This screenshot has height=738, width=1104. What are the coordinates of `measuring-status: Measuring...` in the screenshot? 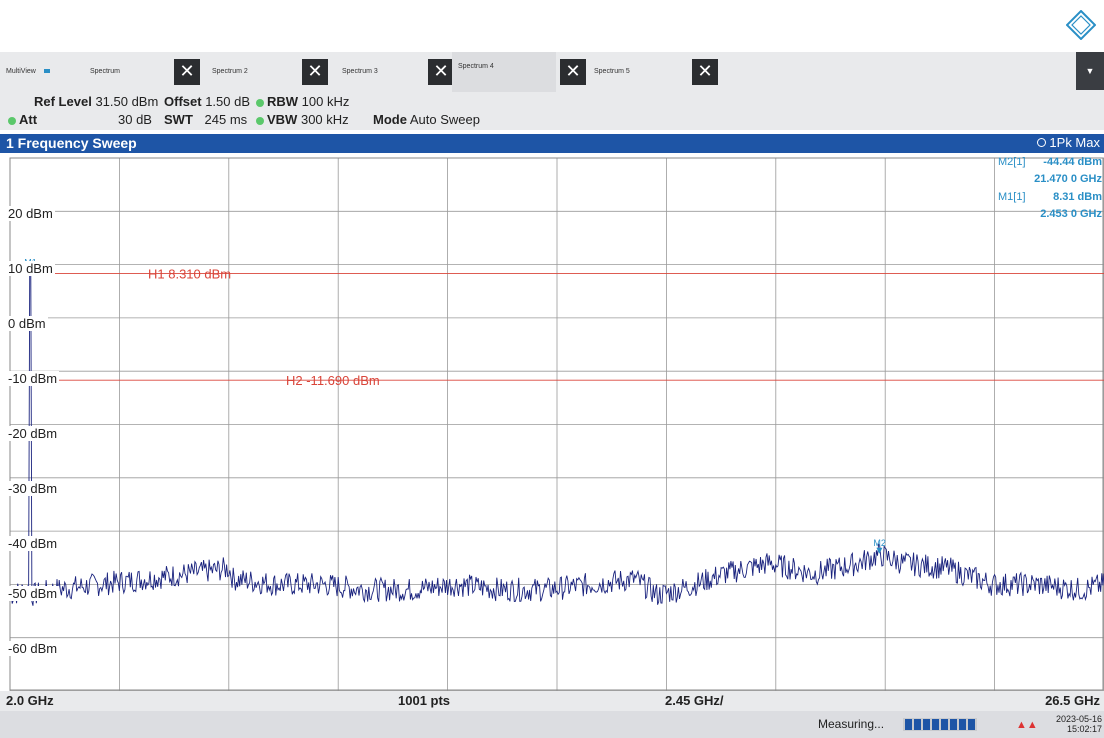 It's located at (851, 724).